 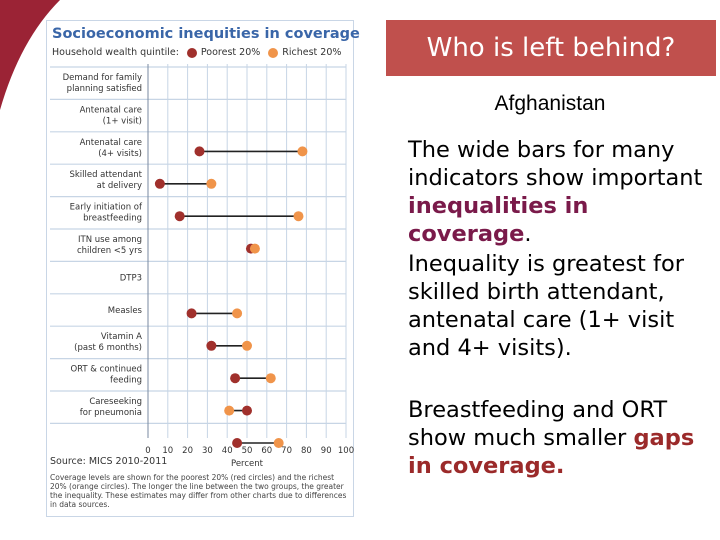 What do you see at coordinates (122, 121) in the screenshot?
I see `category-label-line: (1+ visit)` at bounding box center [122, 121].